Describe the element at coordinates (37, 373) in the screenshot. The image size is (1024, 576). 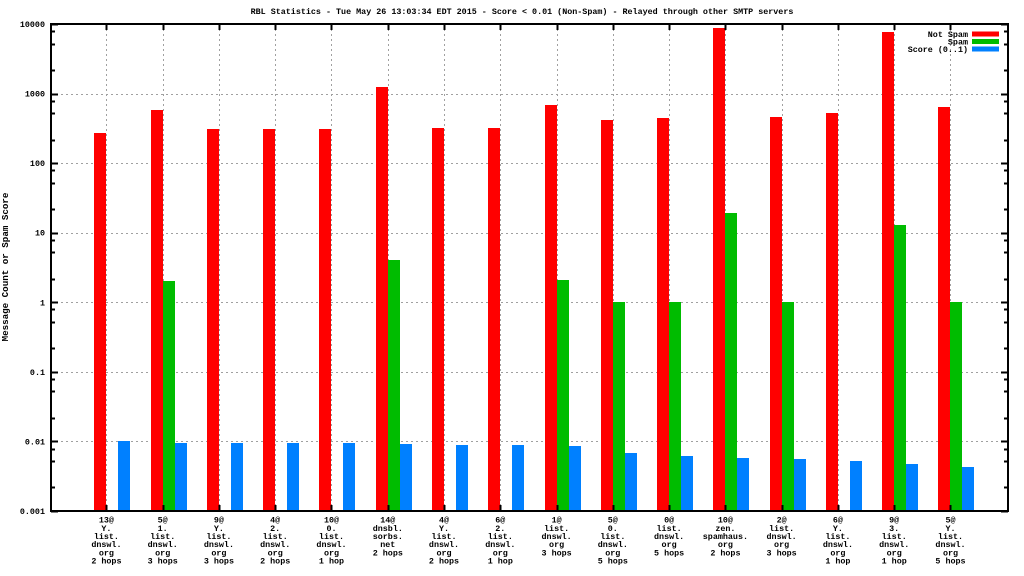
I see `svg-text: 0.1` at that location.